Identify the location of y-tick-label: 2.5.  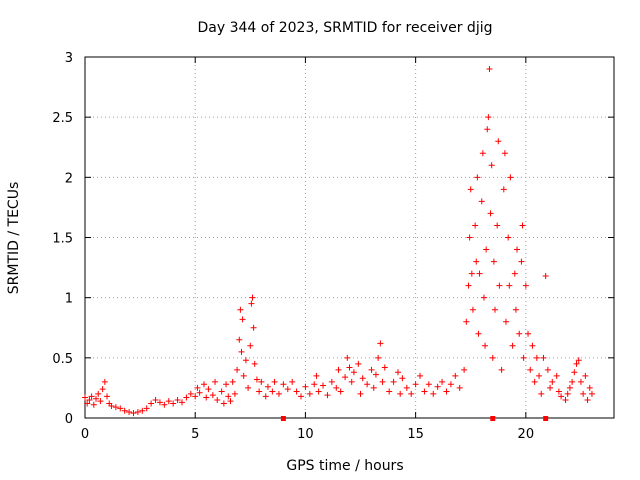
(62, 118).